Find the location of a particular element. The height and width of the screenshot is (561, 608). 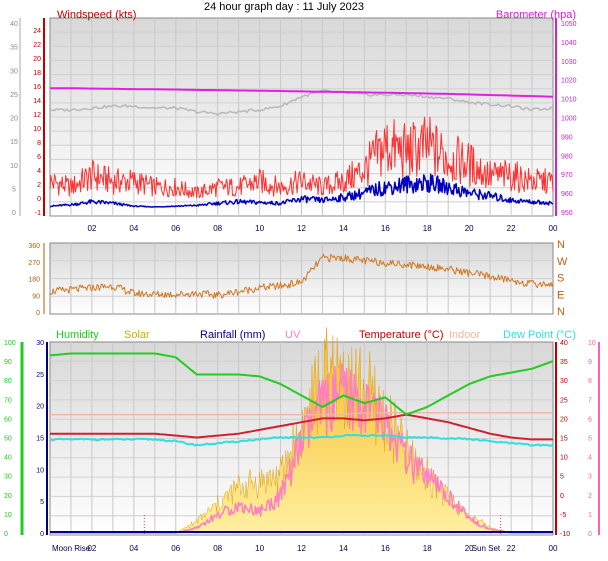

barometer-tick-label: 1020 is located at coordinates (569, 81).